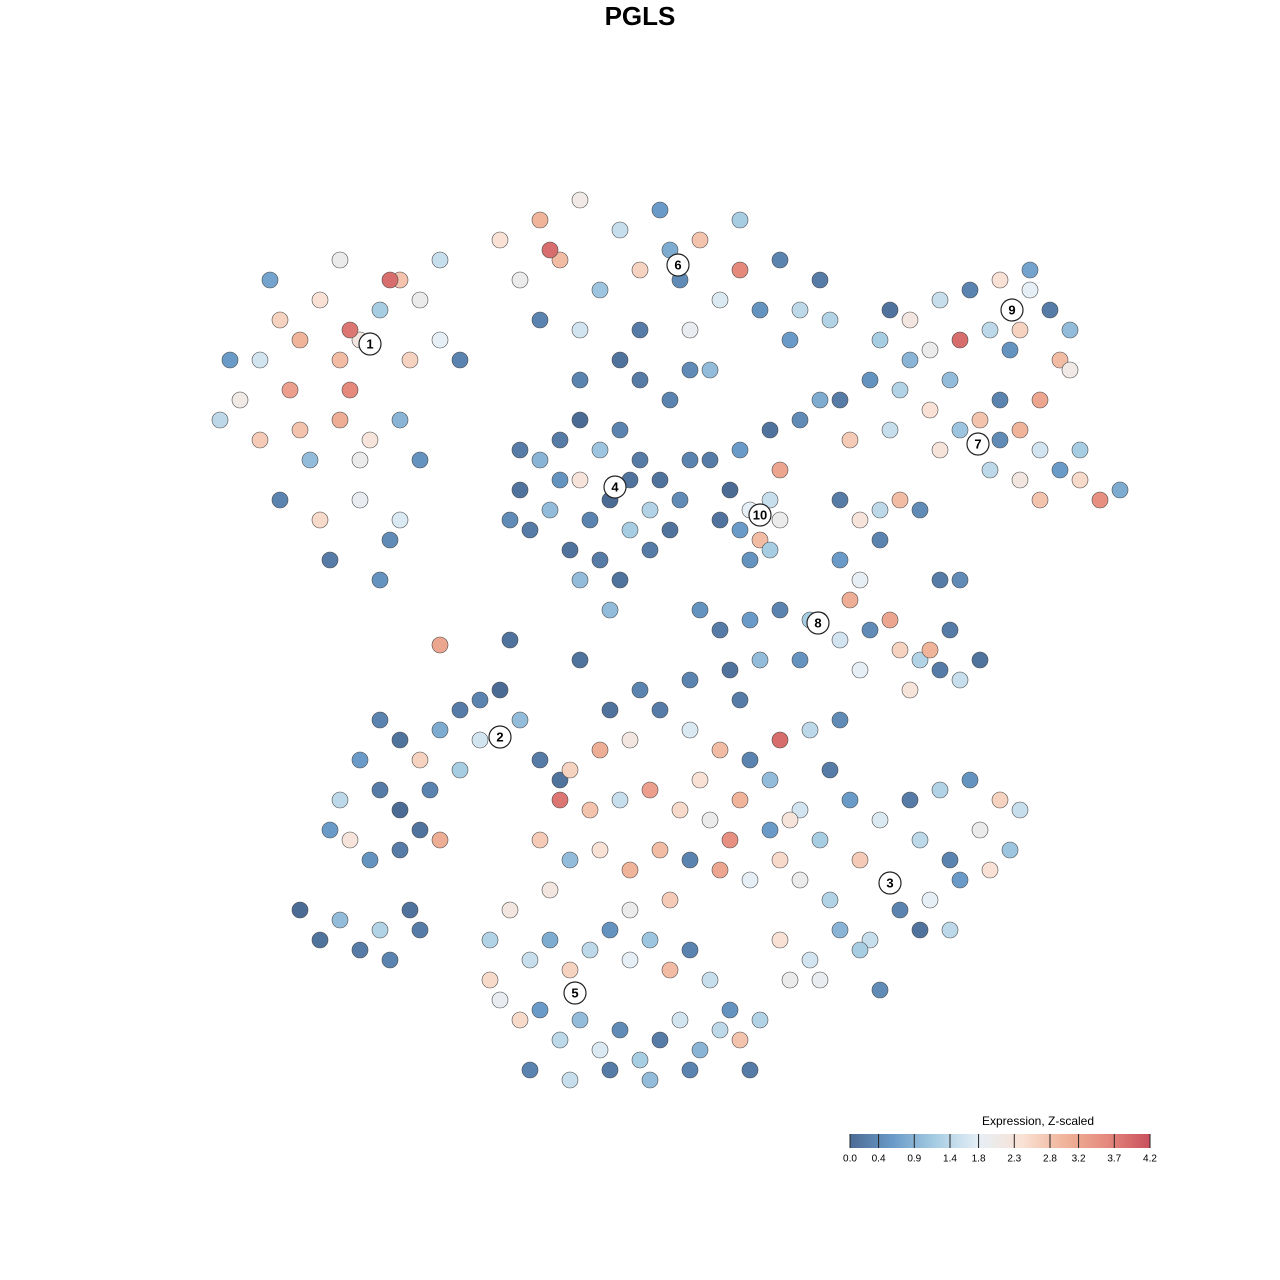 The image size is (1280, 1280). I want to click on colorbar-tick-label: 2.3, so click(1014, 1159).